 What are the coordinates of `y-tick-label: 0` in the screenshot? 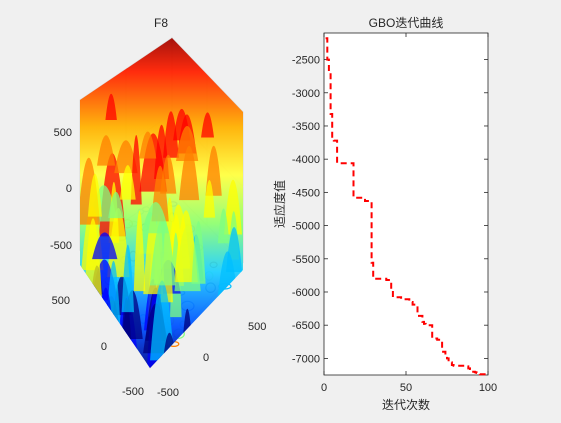 It's located at (104, 347).